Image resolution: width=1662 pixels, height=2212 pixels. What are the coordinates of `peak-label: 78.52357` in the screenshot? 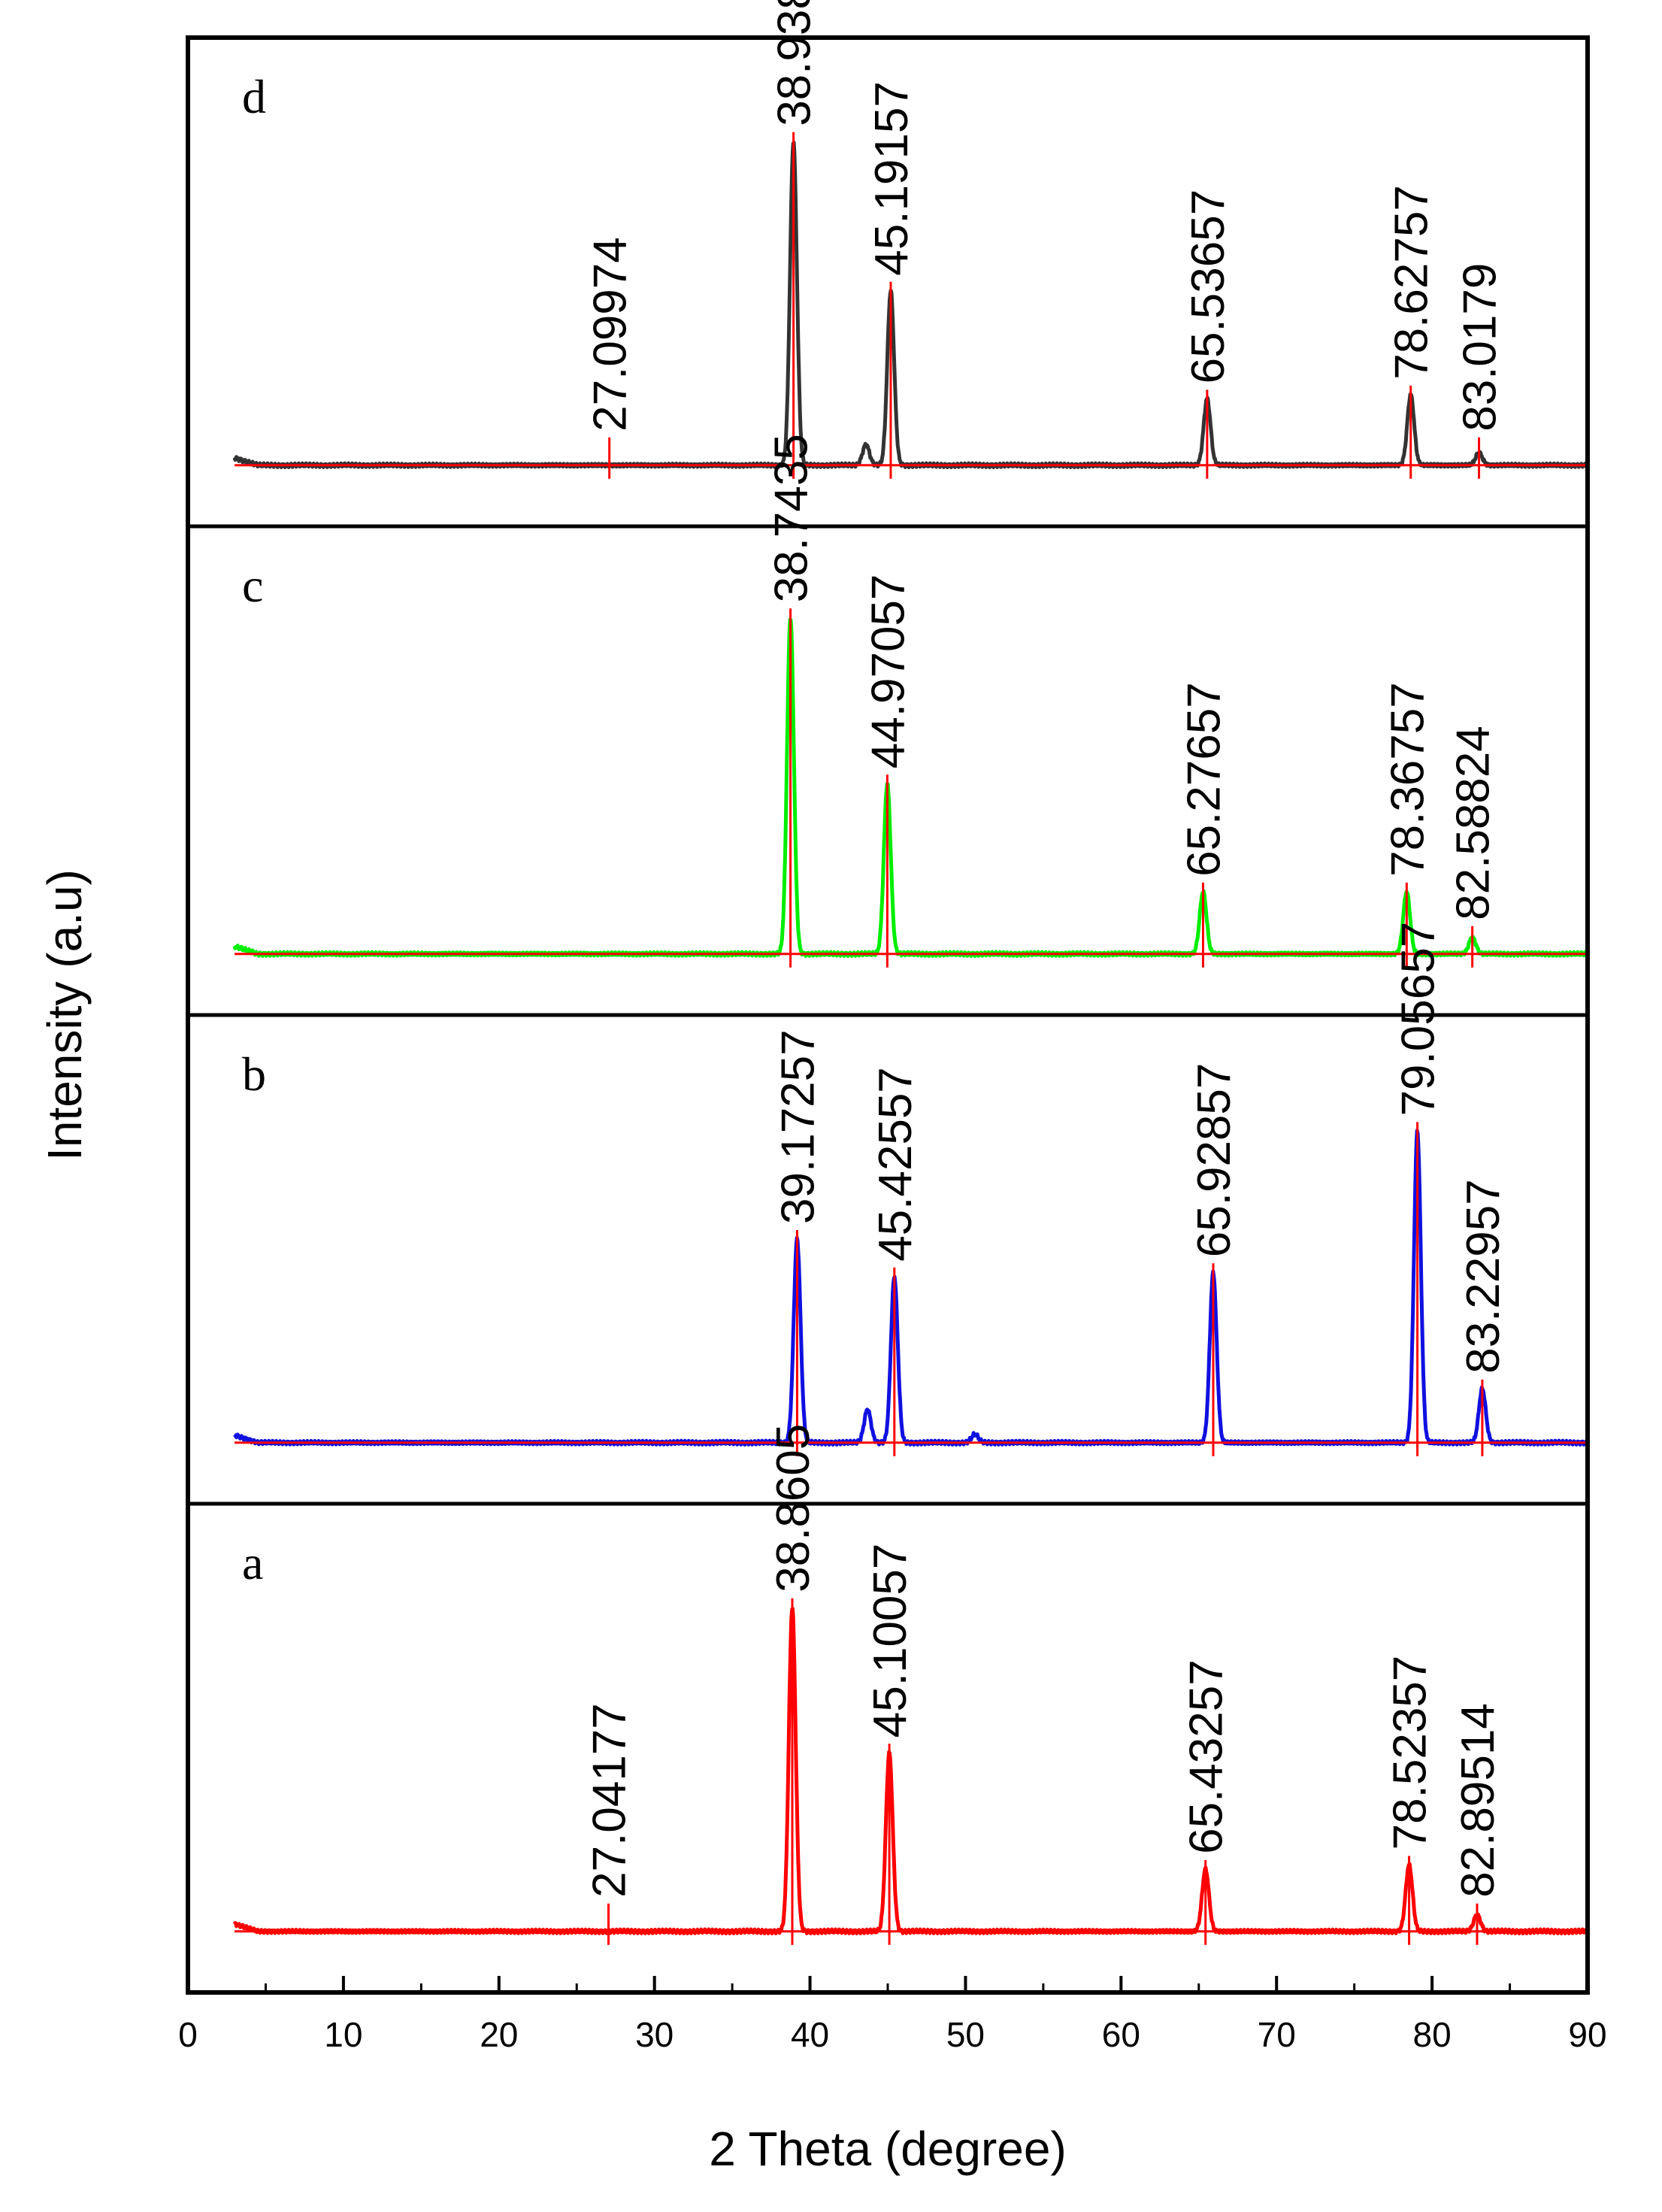 It's located at (1410, 1753).